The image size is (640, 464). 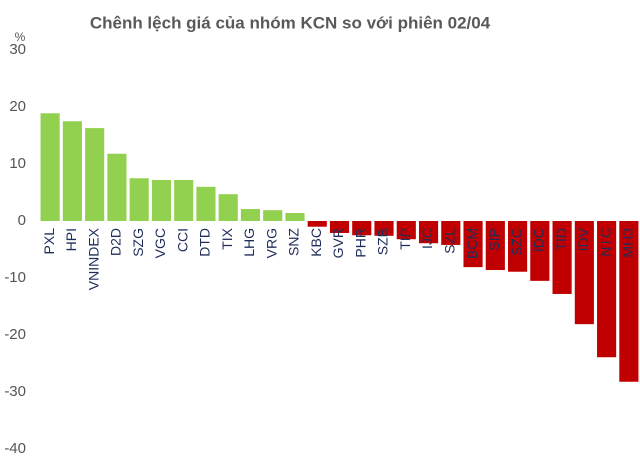 What do you see at coordinates (360, 243) in the screenshot?
I see `x-tick-label: PHR` at bounding box center [360, 243].